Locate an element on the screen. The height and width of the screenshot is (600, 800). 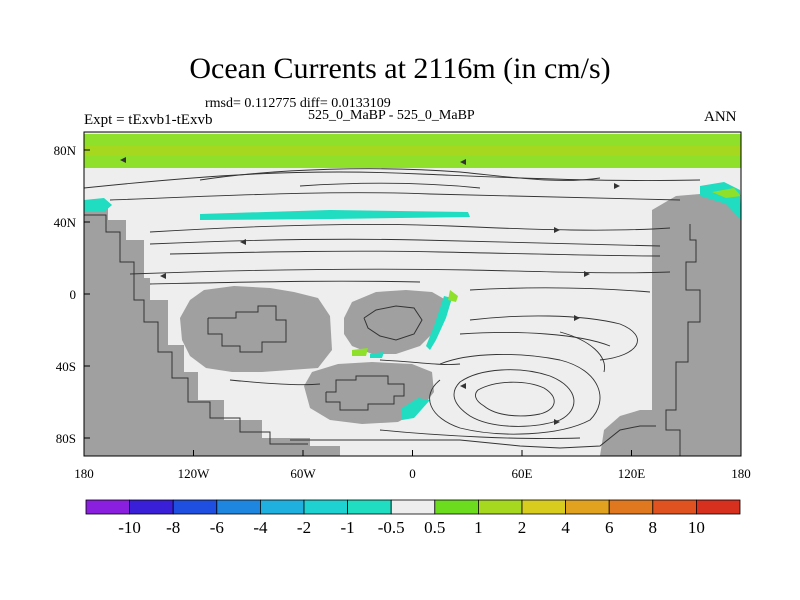
x-tick-label: 120W is located at coordinates (194, 473).